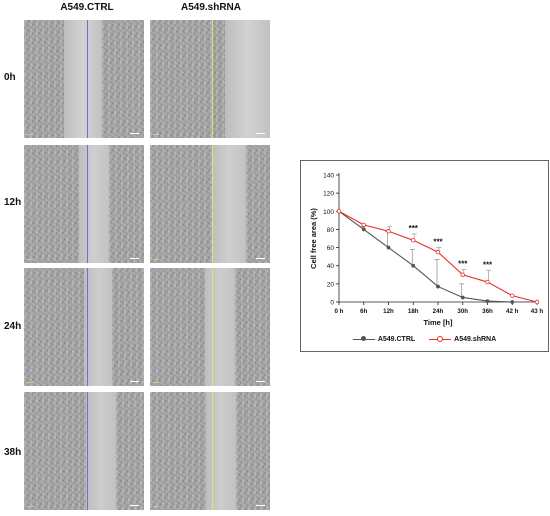 This screenshot has width=550, height=516. What do you see at coordinates (84, 204) in the screenshot?
I see `micrograph-ctrl-12h` at bounding box center [84, 204].